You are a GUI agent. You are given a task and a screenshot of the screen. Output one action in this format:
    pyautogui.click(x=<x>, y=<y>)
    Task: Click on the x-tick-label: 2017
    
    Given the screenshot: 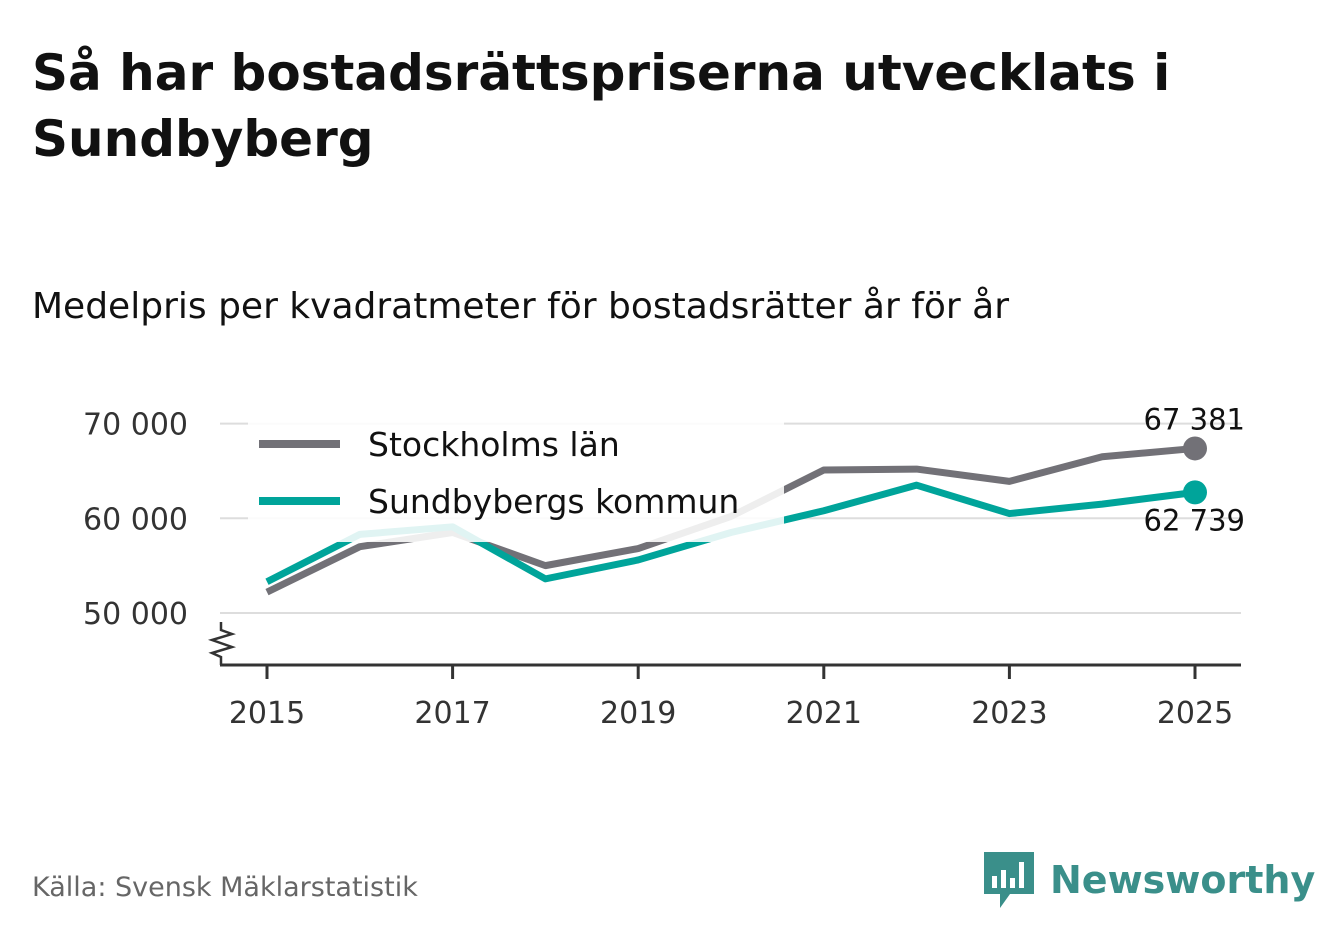 What is the action you would take?
    pyautogui.click(x=452, y=713)
    